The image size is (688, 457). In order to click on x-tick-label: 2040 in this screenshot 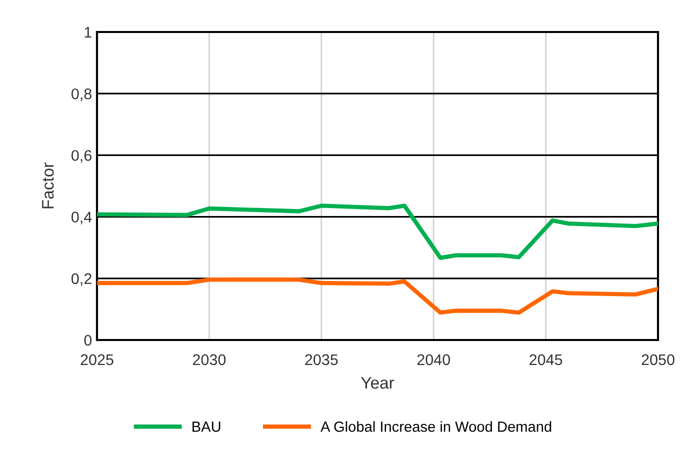, I will do `click(433, 360)`.